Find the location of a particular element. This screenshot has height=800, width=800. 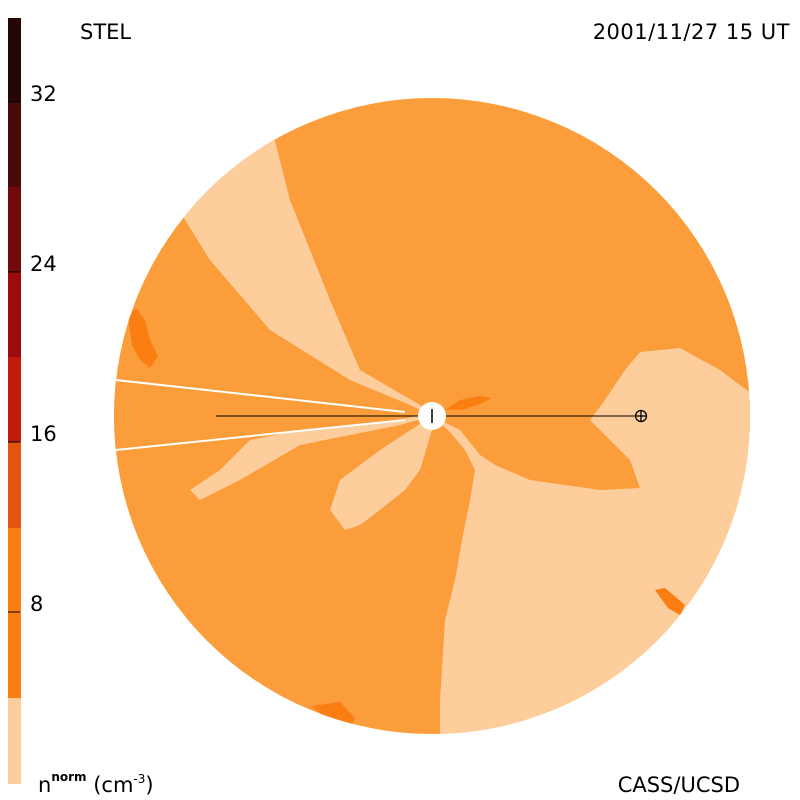

colorbar-band-deep-orange is located at coordinates (14, 485).